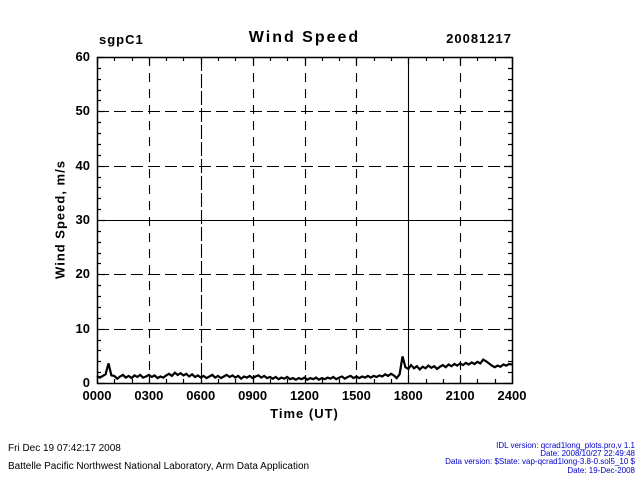  Describe the element at coordinates (304, 395) in the screenshot. I see `x-tick-label: 1200` at that location.